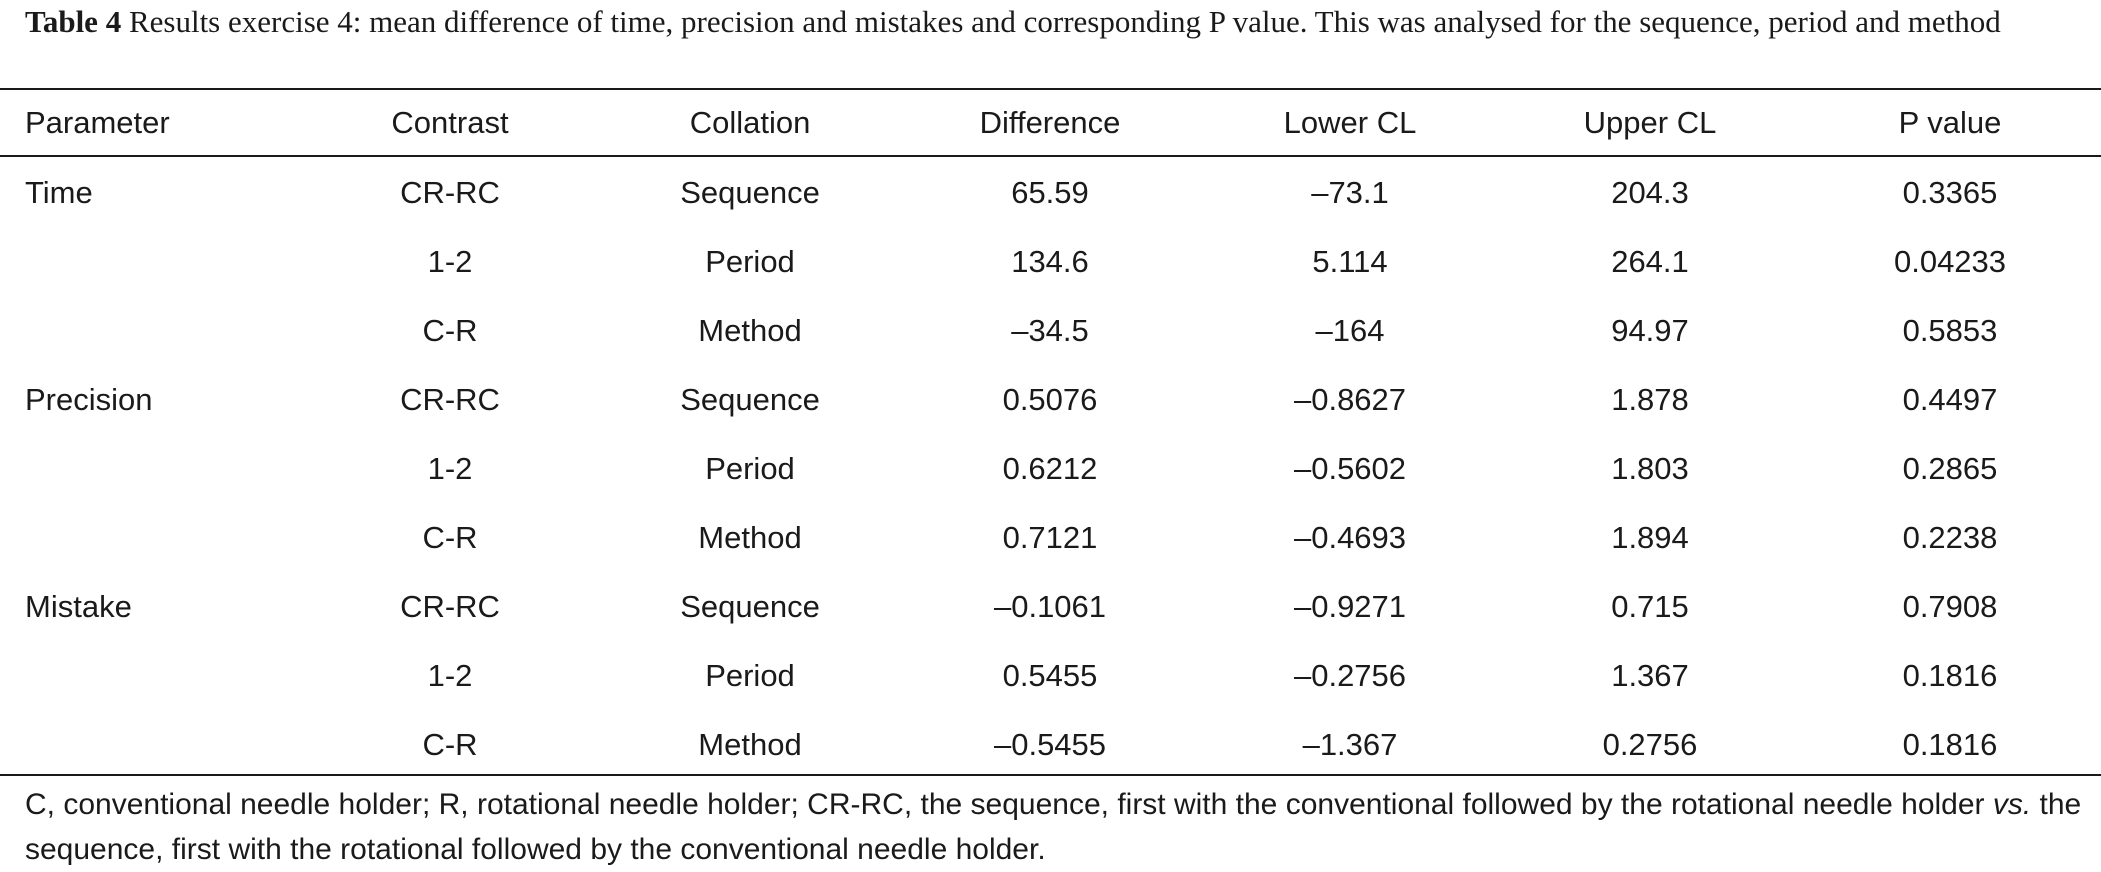  What do you see at coordinates (1350, 675) in the screenshot?
I see `cell-lower-cl: –0.2756` at bounding box center [1350, 675].